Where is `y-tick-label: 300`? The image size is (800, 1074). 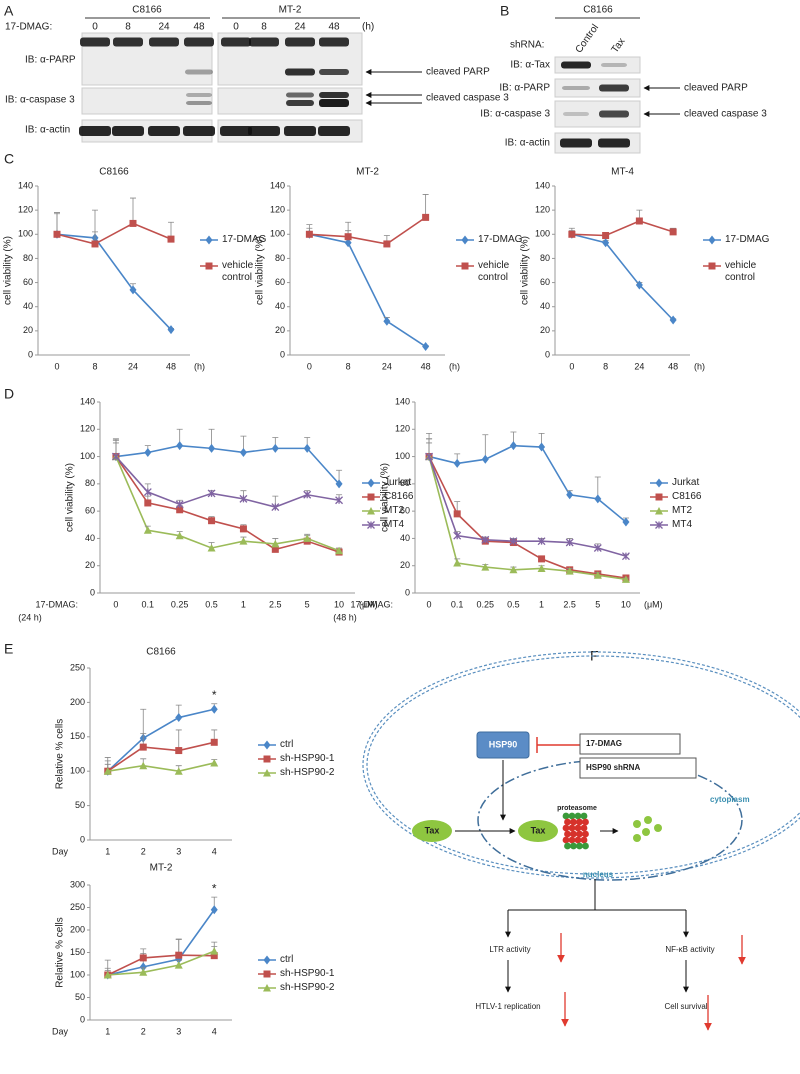 y-tick-label: 300 is located at coordinates (77, 884).